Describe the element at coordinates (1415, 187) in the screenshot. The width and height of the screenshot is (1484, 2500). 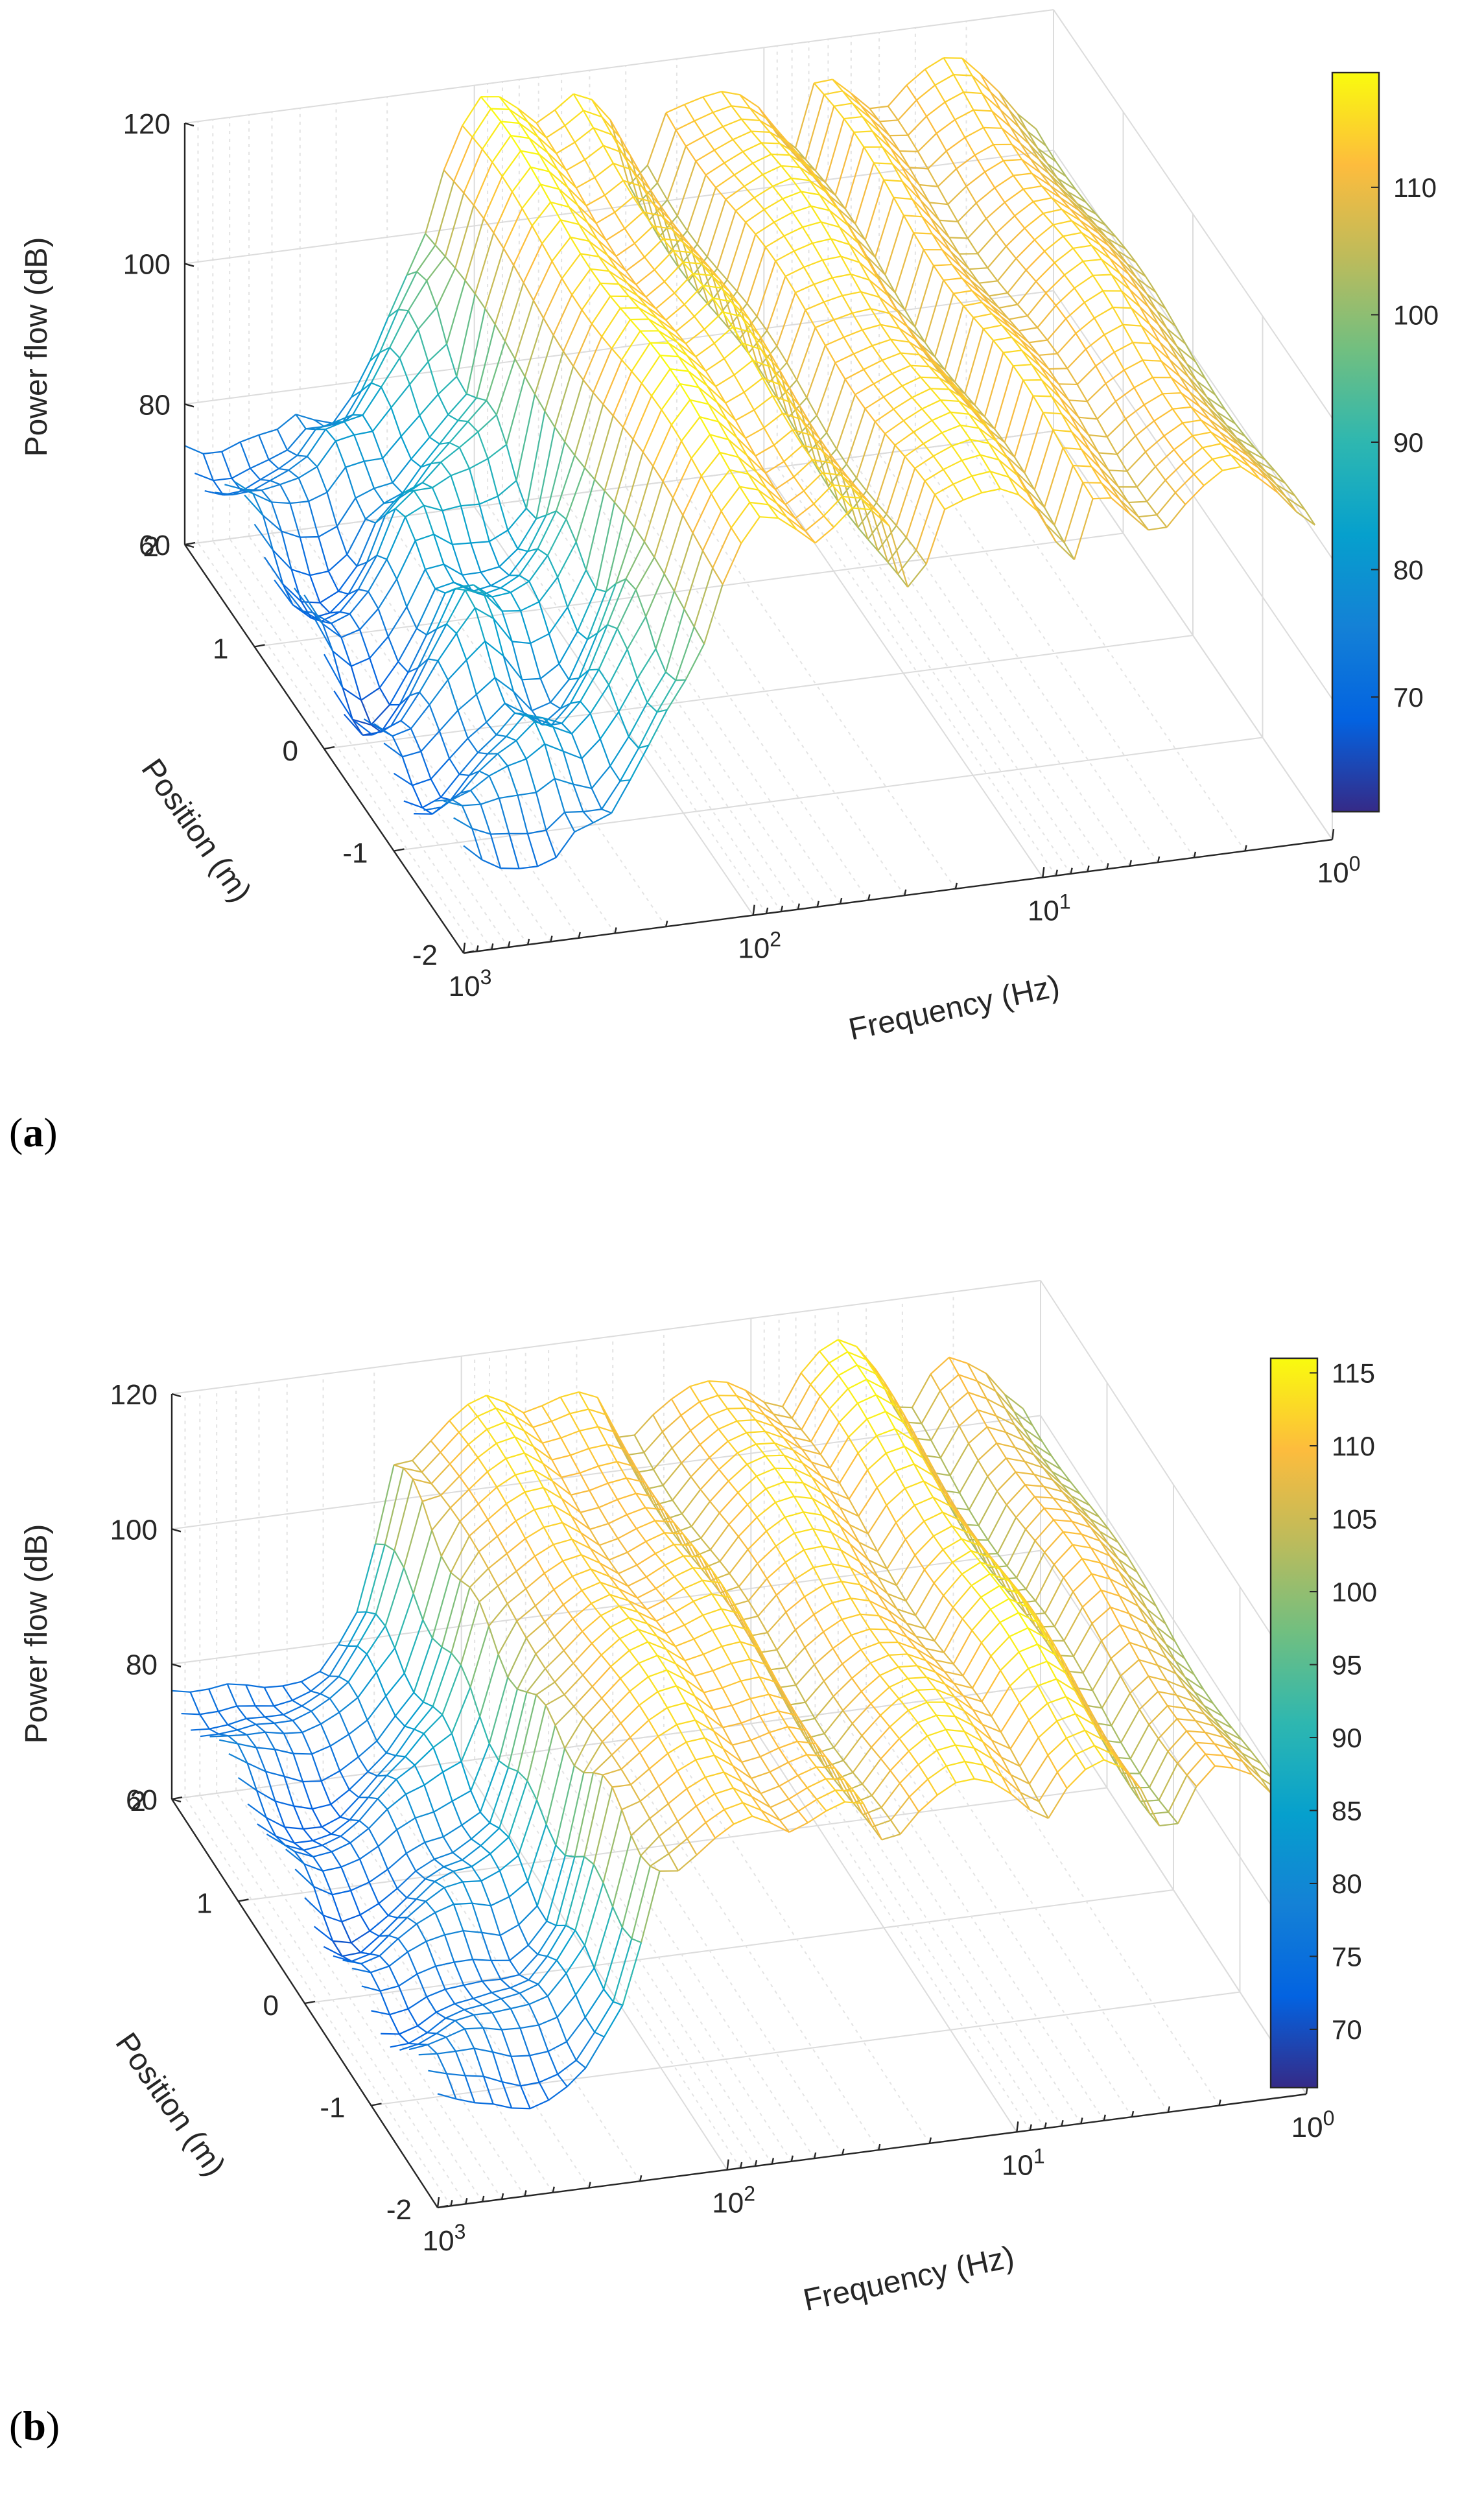
I see `colorbar-tick-label: 110` at that location.